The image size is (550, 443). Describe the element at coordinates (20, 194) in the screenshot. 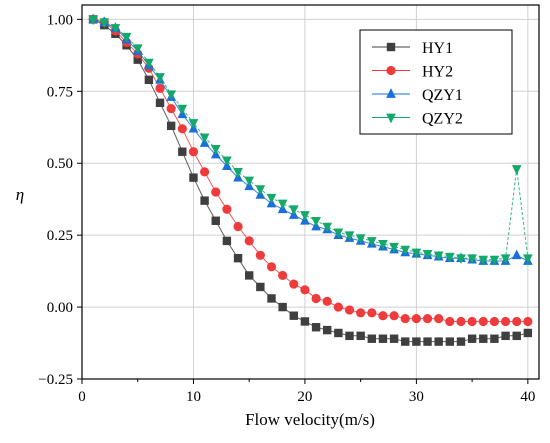

I see `y-axis-title: η` at that location.